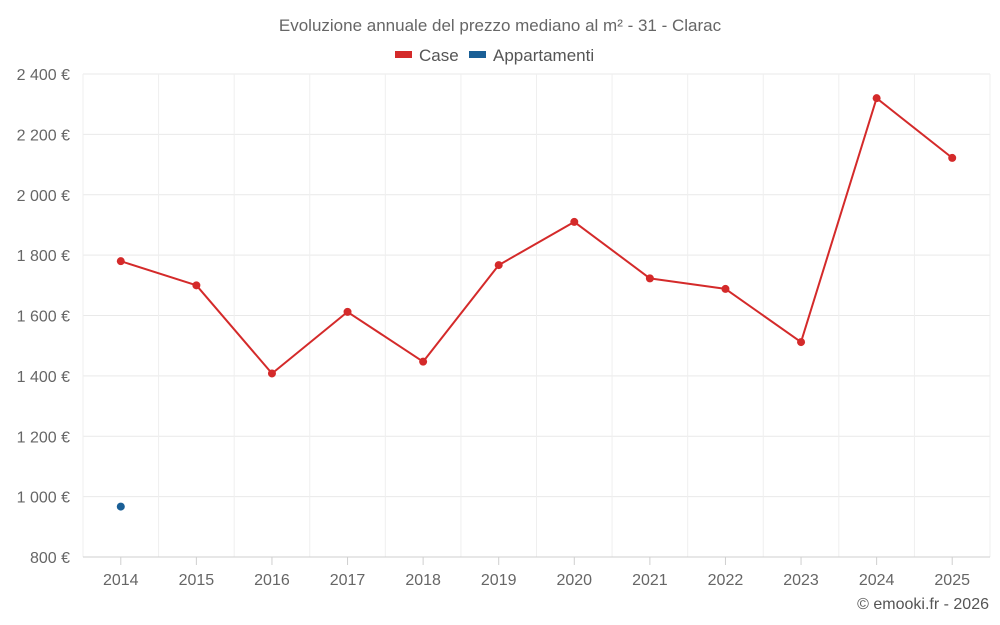 The width and height of the screenshot is (1000, 625). Describe the element at coordinates (877, 580) in the screenshot. I see `x-tick-label: 2024` at that location.